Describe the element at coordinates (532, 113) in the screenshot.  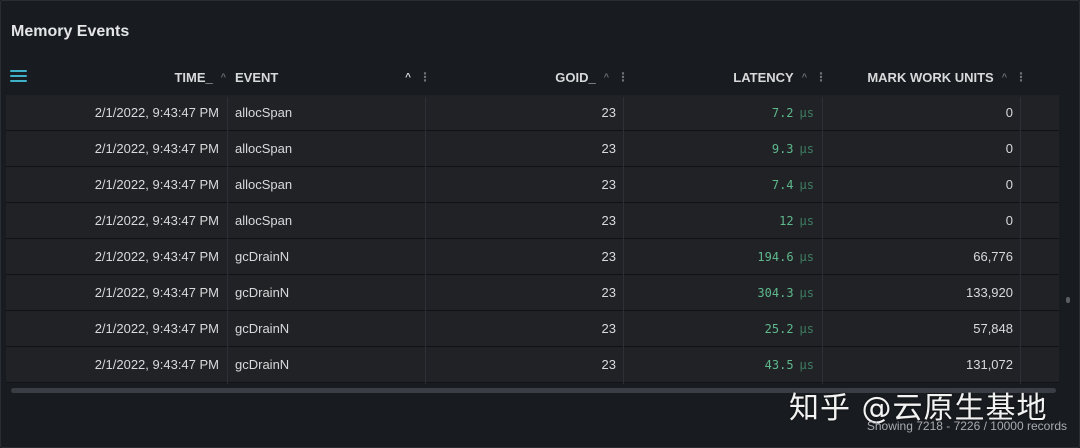
I see `table-row: 2/1/2022, 9:43:47 PM allocSpan 23 7.2 μs 0` at that location.